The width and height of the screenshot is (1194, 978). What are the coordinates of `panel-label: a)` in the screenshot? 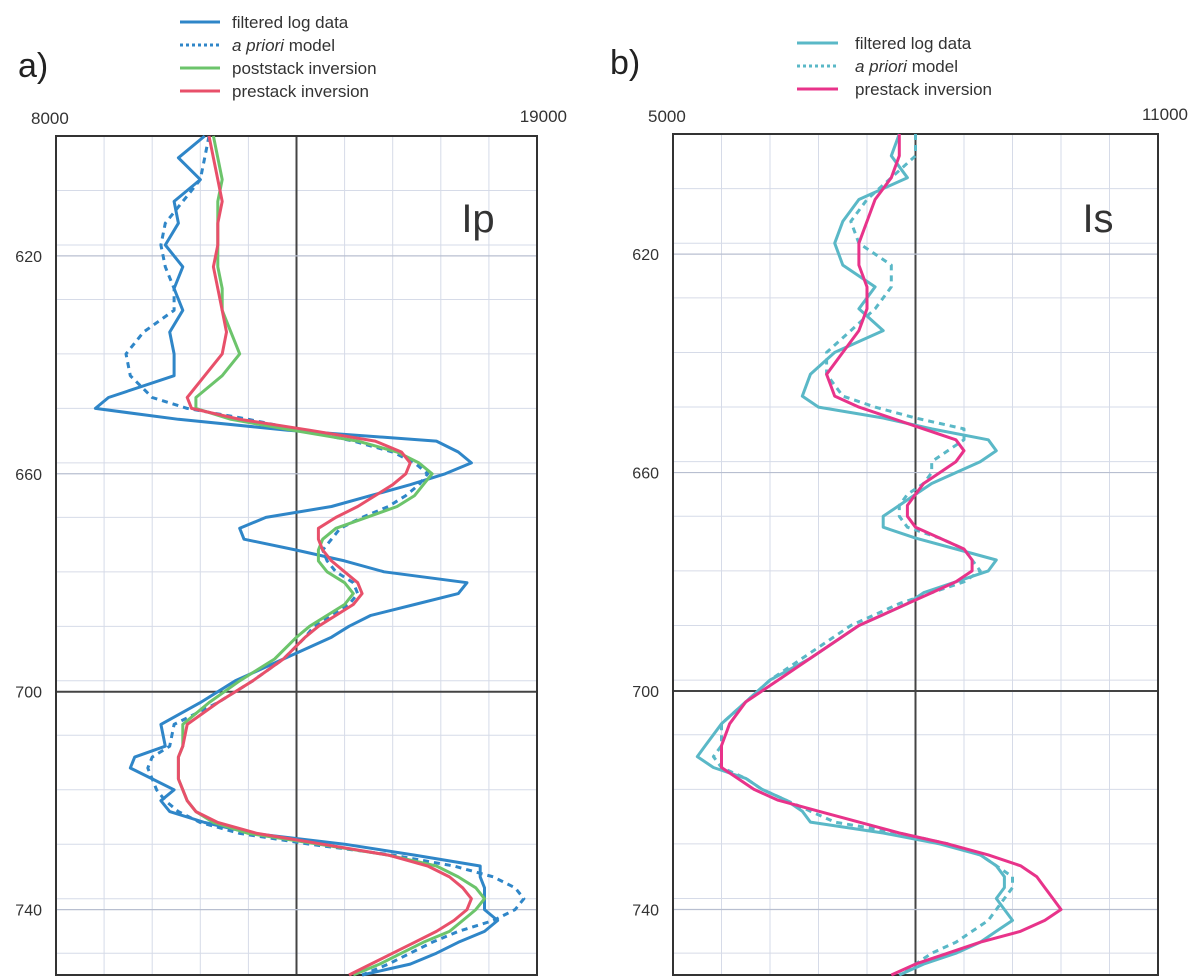 It's located at (33, 66).